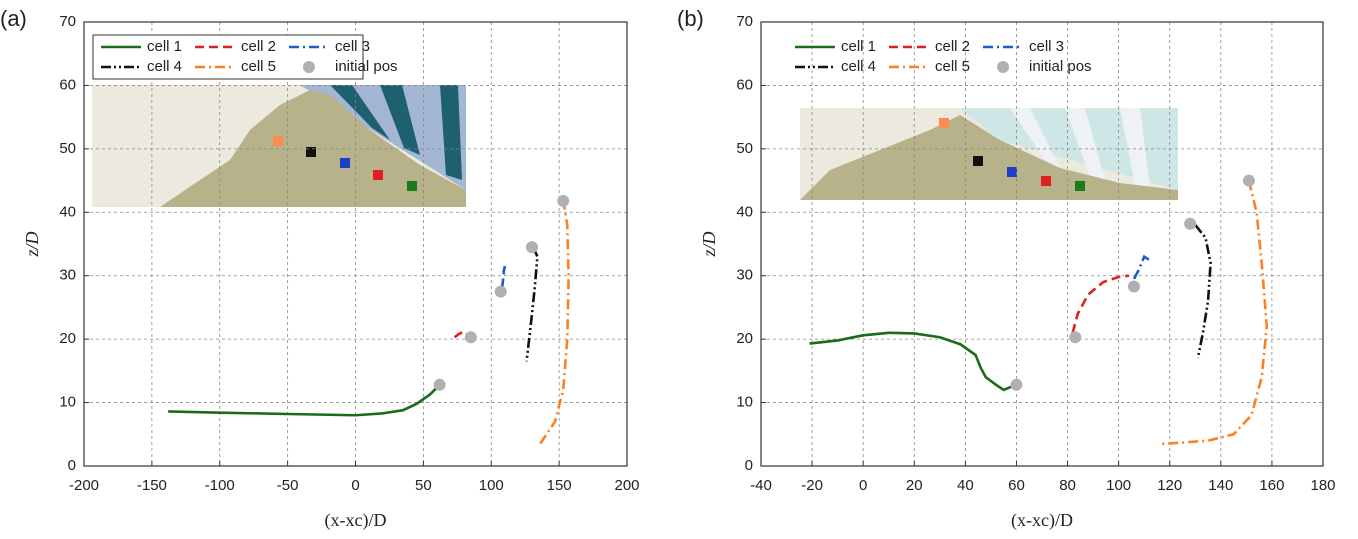 Image resolution: width=1358 pixels, height=539 pixels. What do you see at coordinates (288, 485) in the screenshot?
I see `x-tick-label: -50` at bounding box center [288, 485].